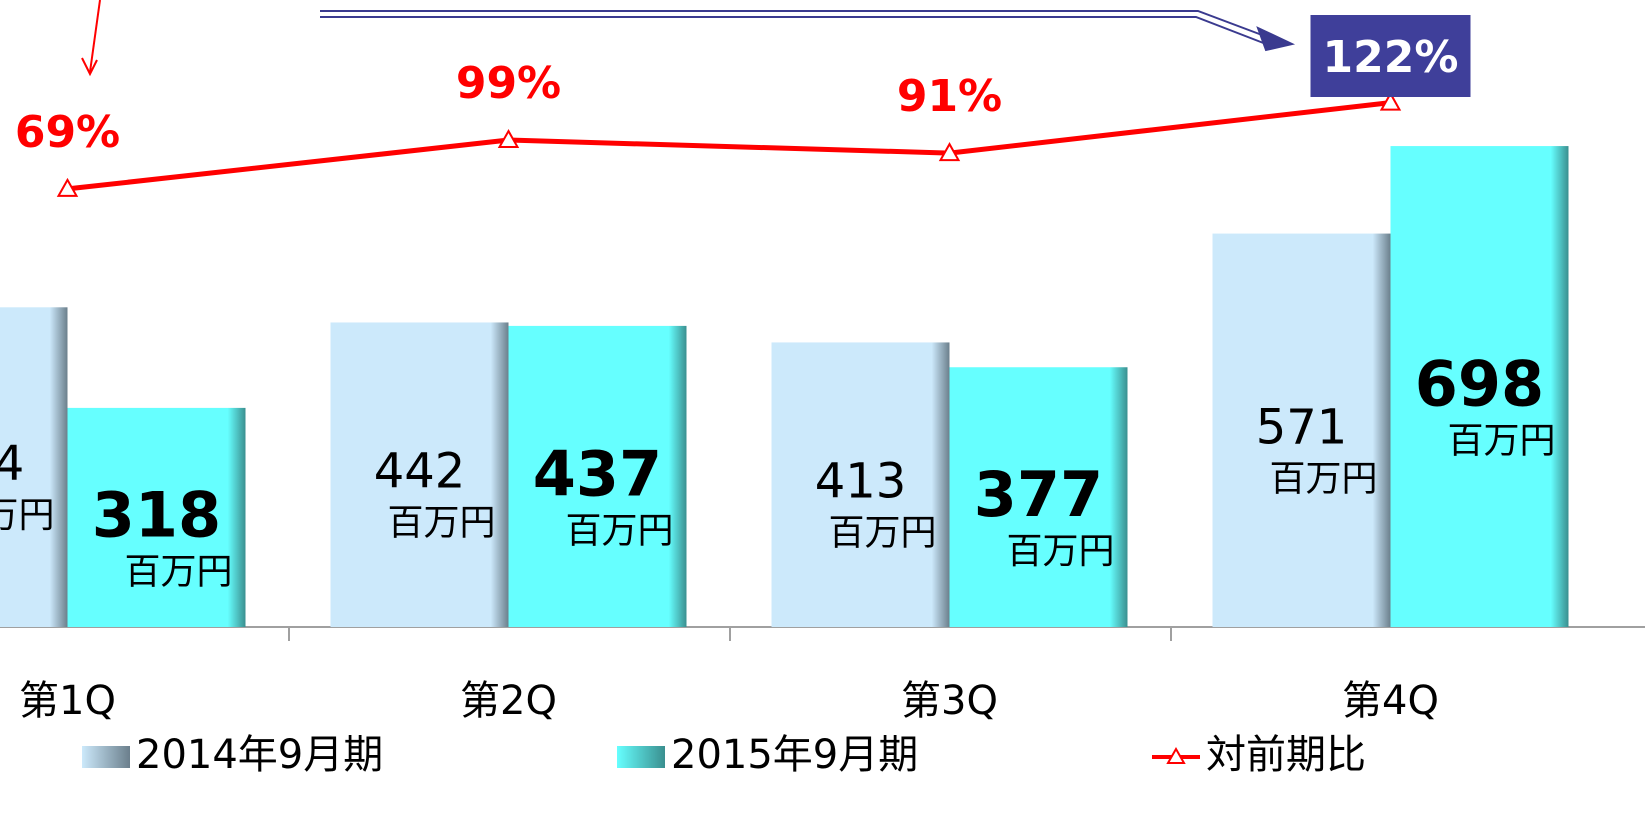 The width and height of the screenshot is (1645, 817). I want to click on ratio-line, so click(729, 146).